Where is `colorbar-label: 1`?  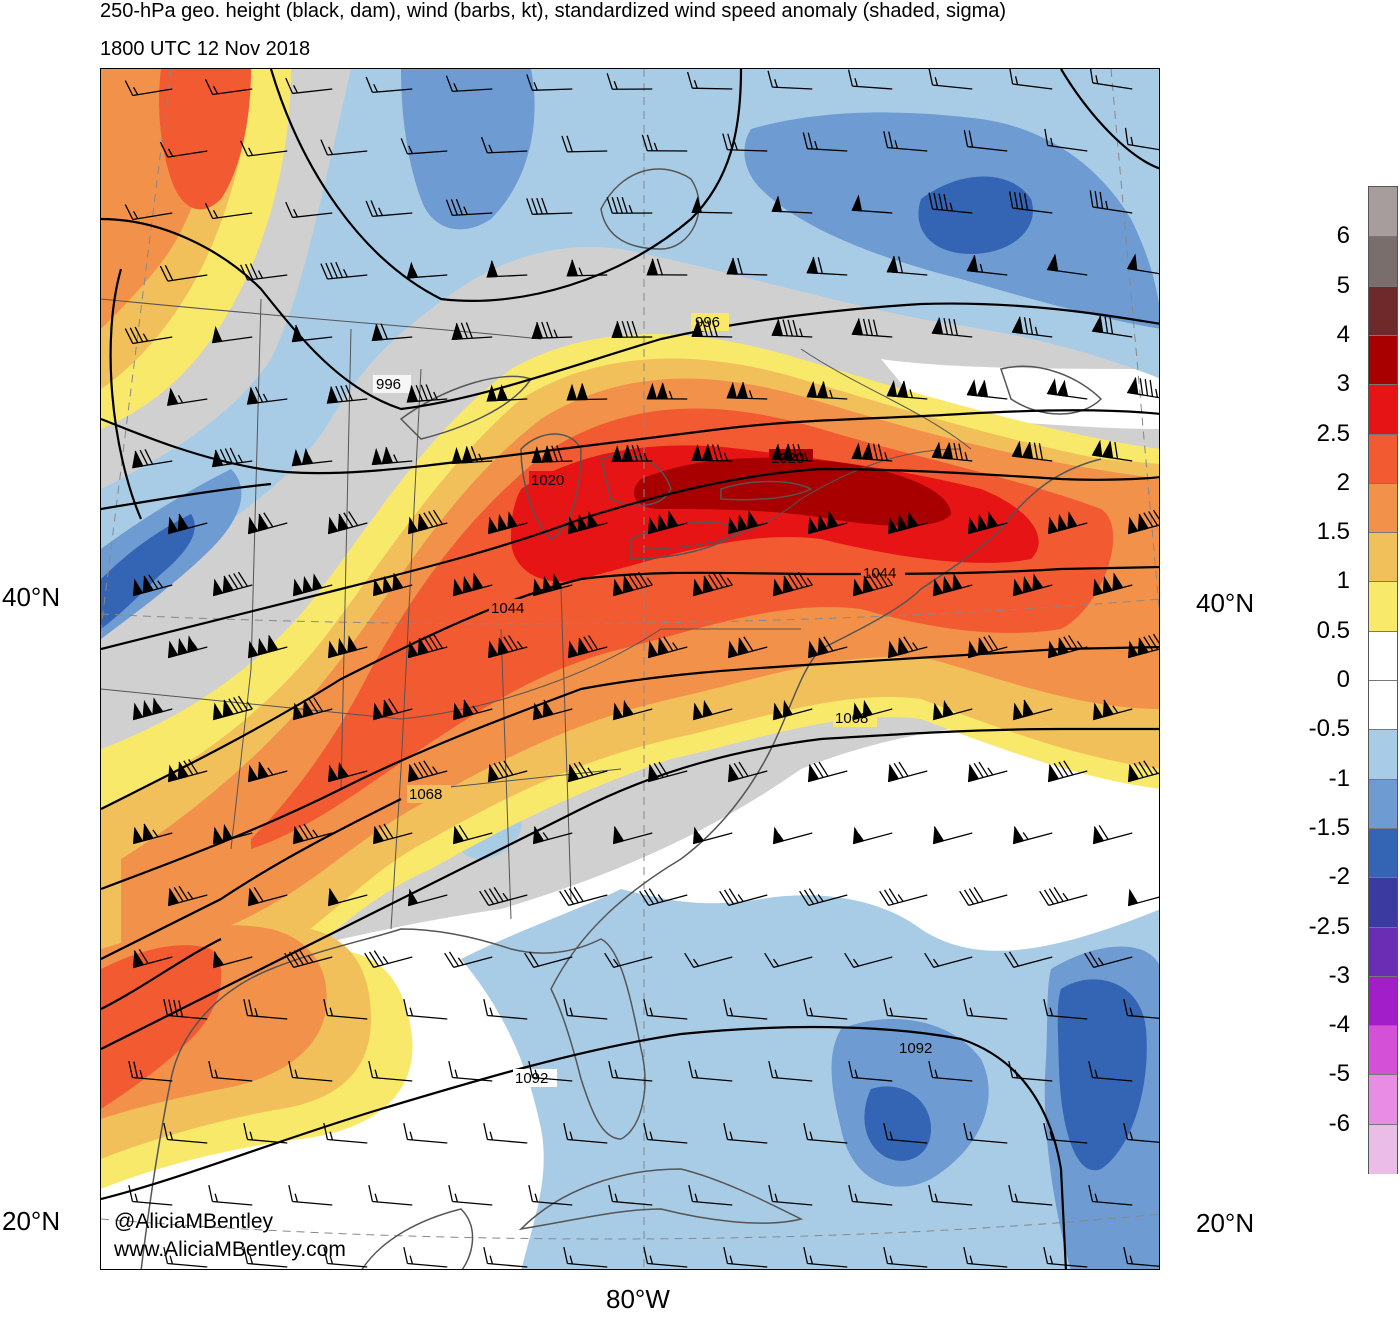
colorbar-label: 1 is located at coordinates (1343, 581).